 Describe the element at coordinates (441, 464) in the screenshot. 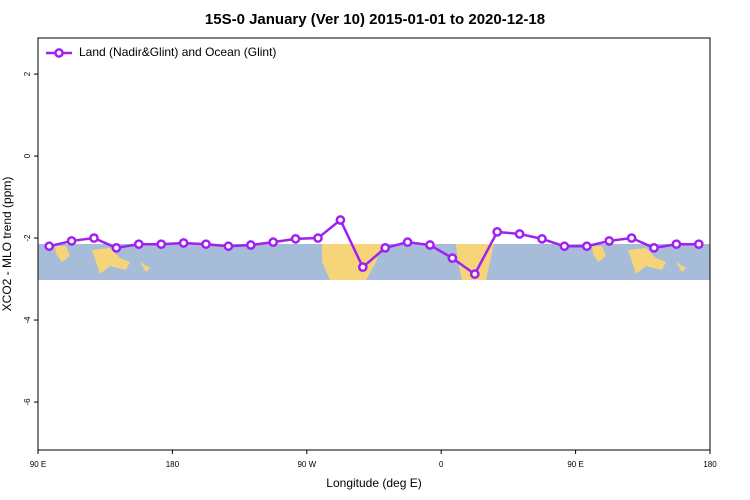

I see `x-tick-label: 0` at that location.